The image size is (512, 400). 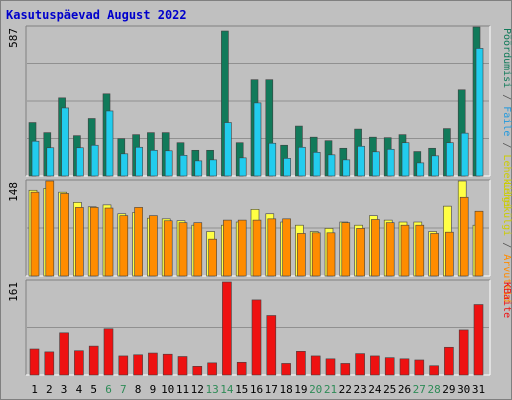 What do you see at coordinates (96, 15) in the screenshot?
I see `chart-title: Kasutuspäevad August 2022` at bounding box center [96, 15].